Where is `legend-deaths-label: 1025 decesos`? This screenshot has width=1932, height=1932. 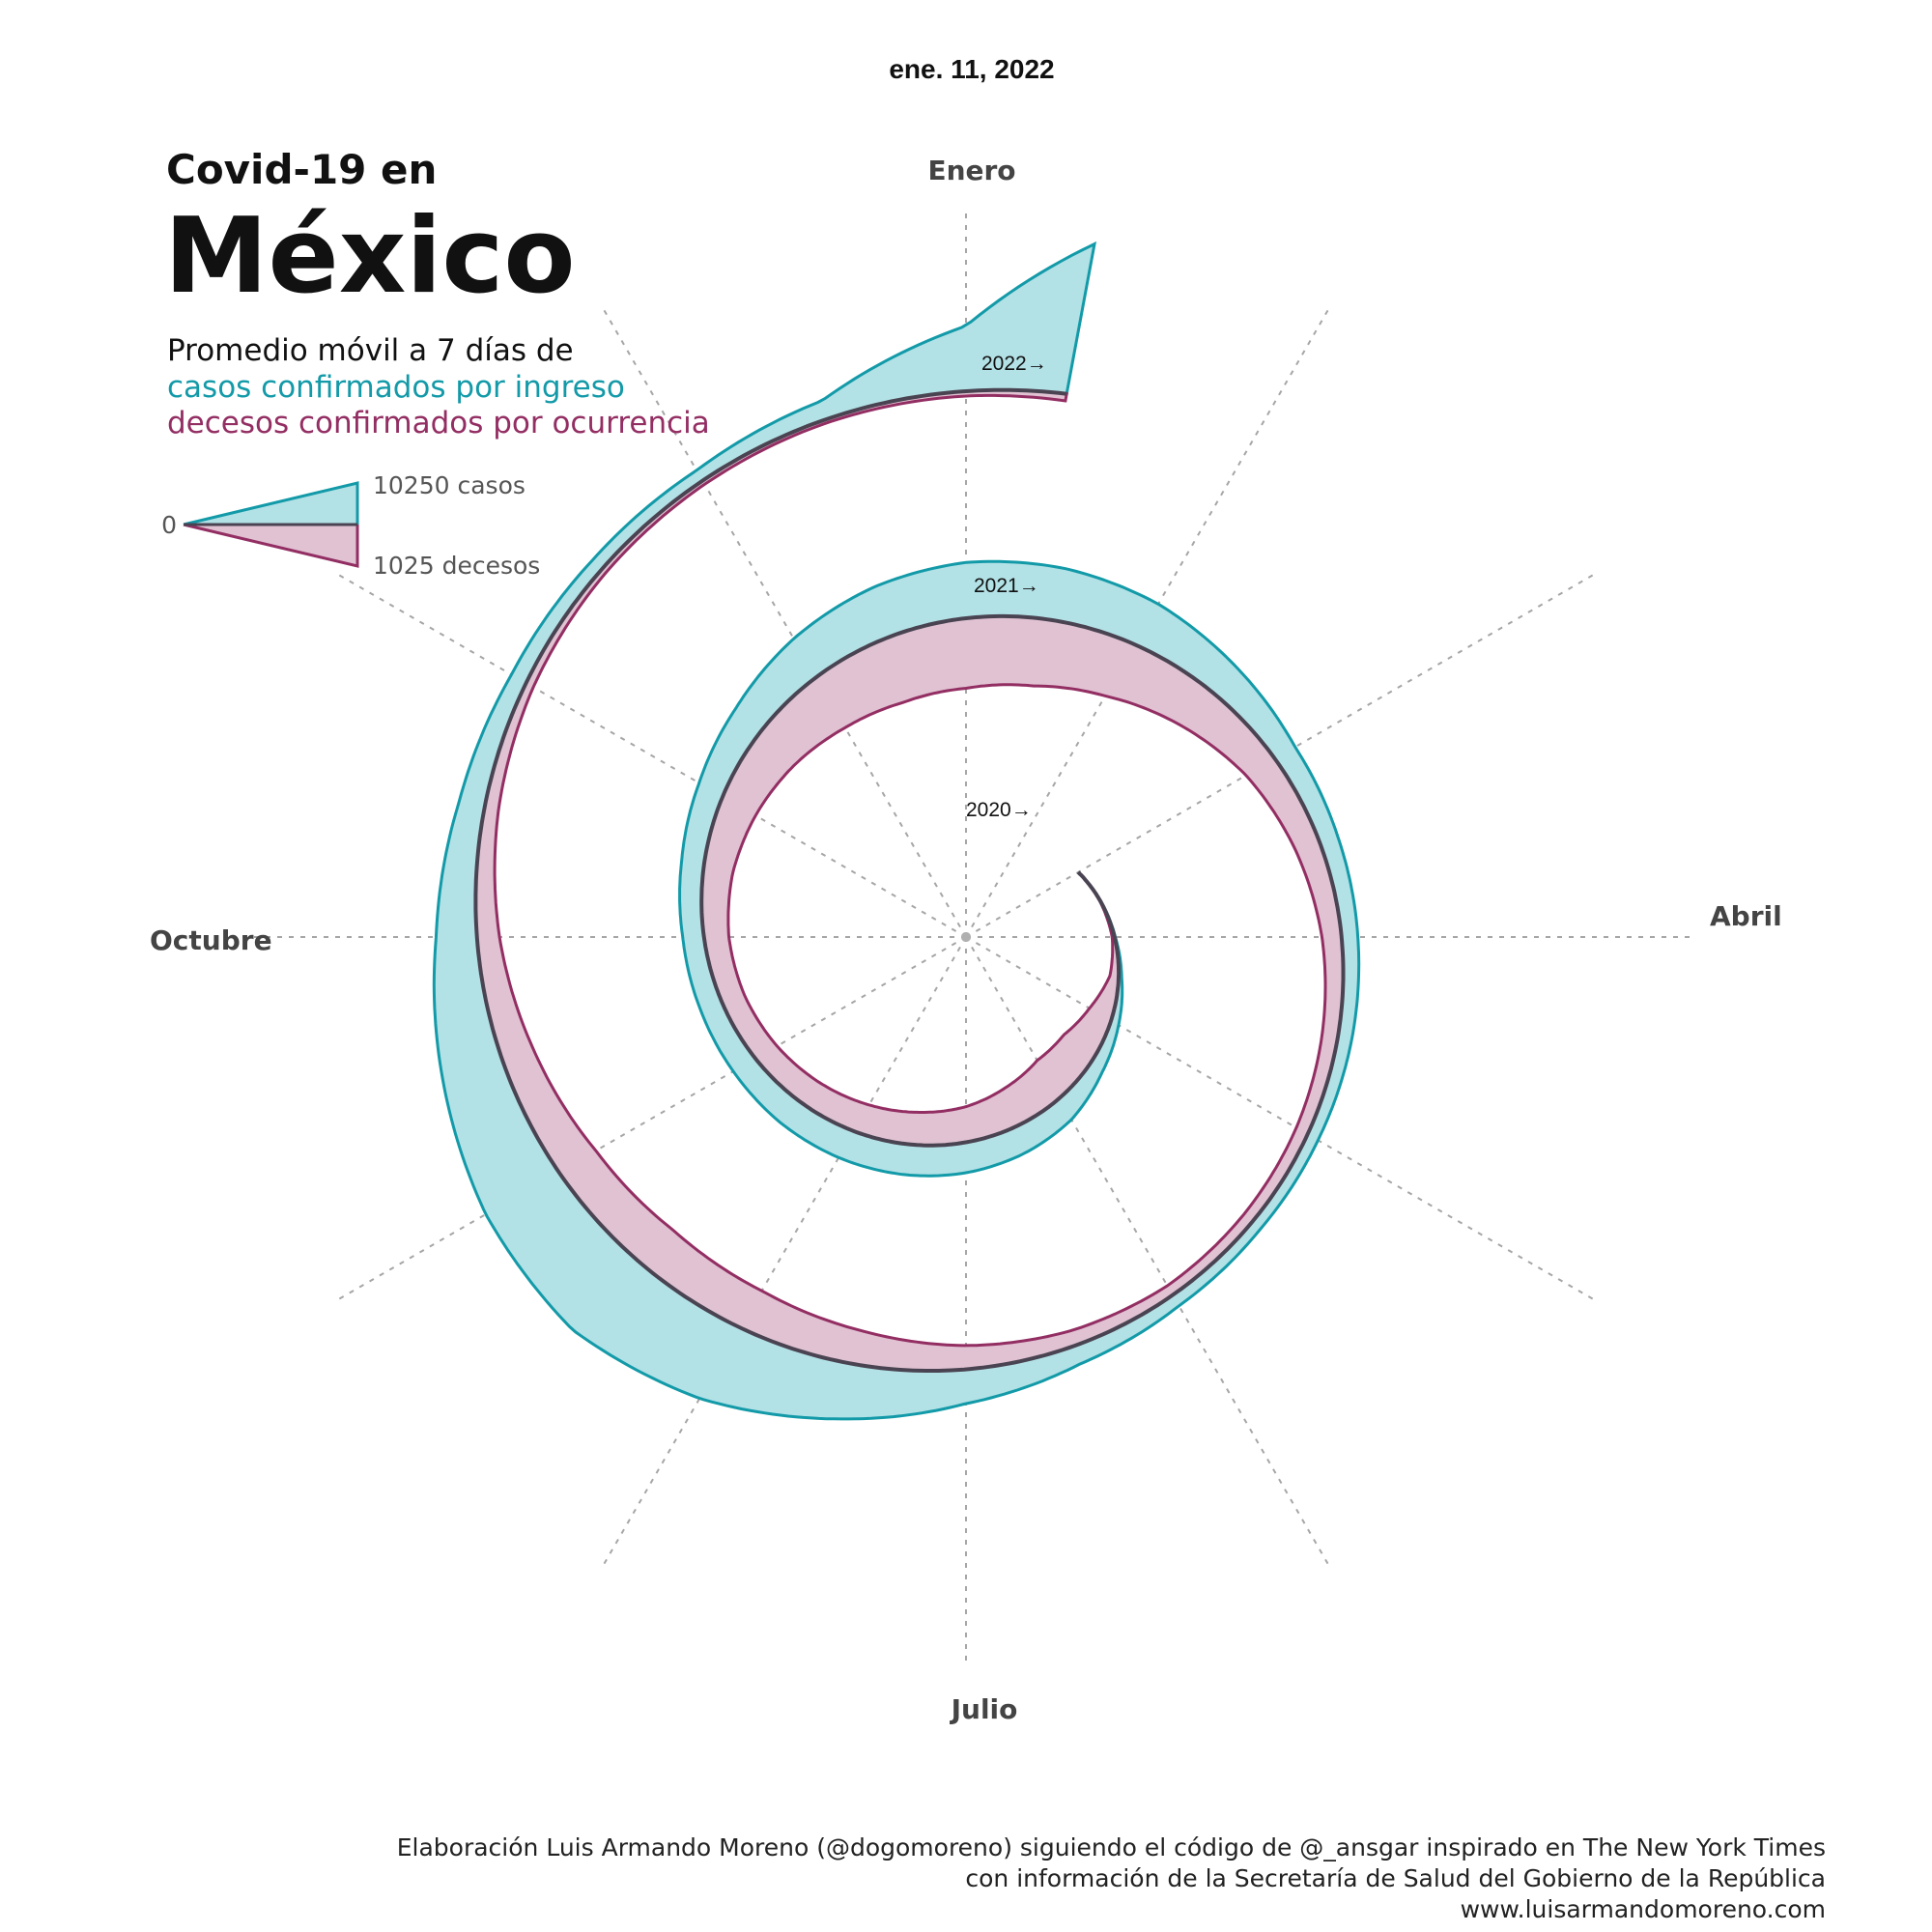
legend-deaths-label: 1025 decesos is located at coordinates (456, 566).